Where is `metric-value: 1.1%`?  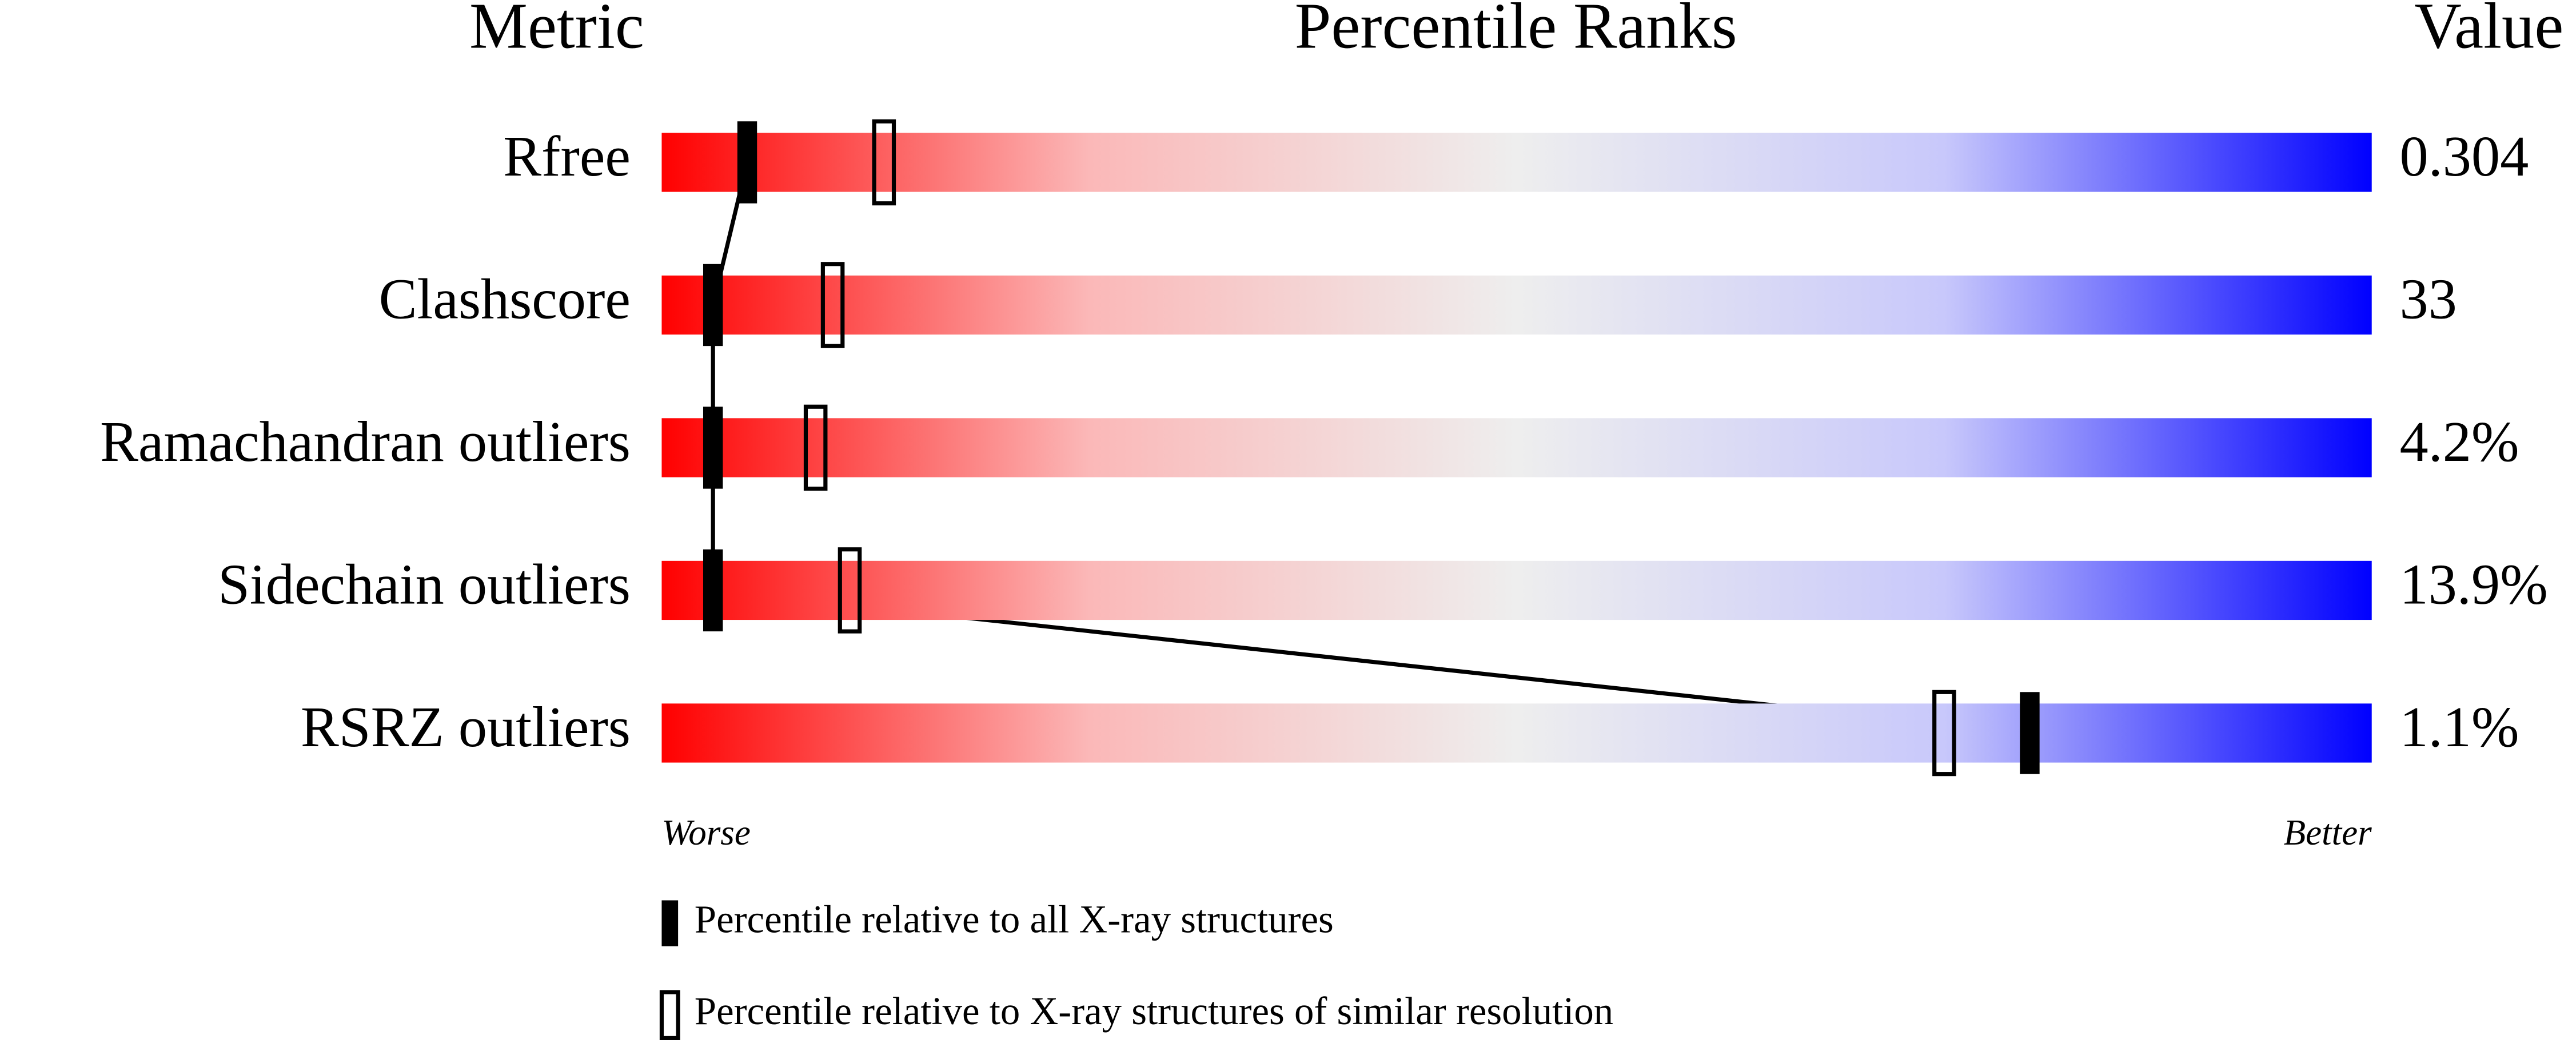 metric-value: 1.1% is located at coordinates (2459, 727).